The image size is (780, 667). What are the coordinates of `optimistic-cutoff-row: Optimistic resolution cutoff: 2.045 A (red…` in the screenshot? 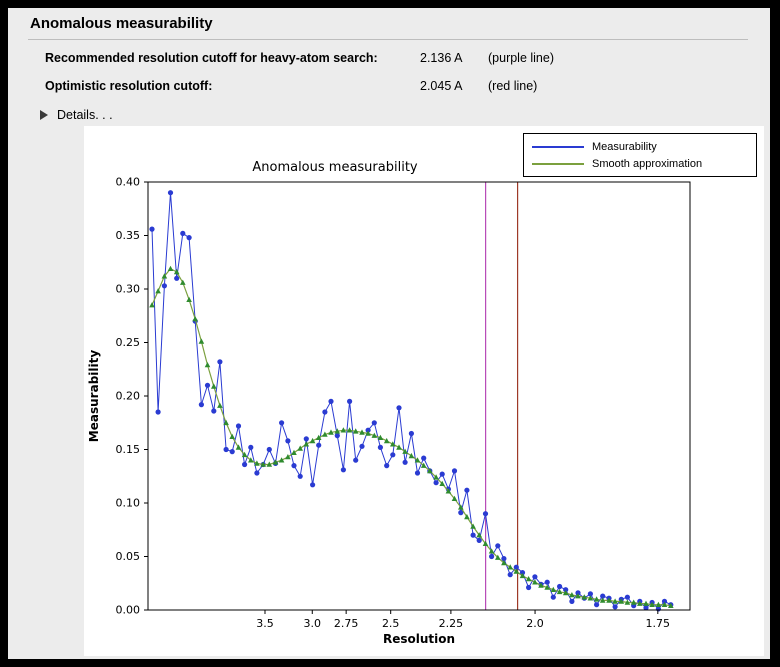 It's located at (291, 86).